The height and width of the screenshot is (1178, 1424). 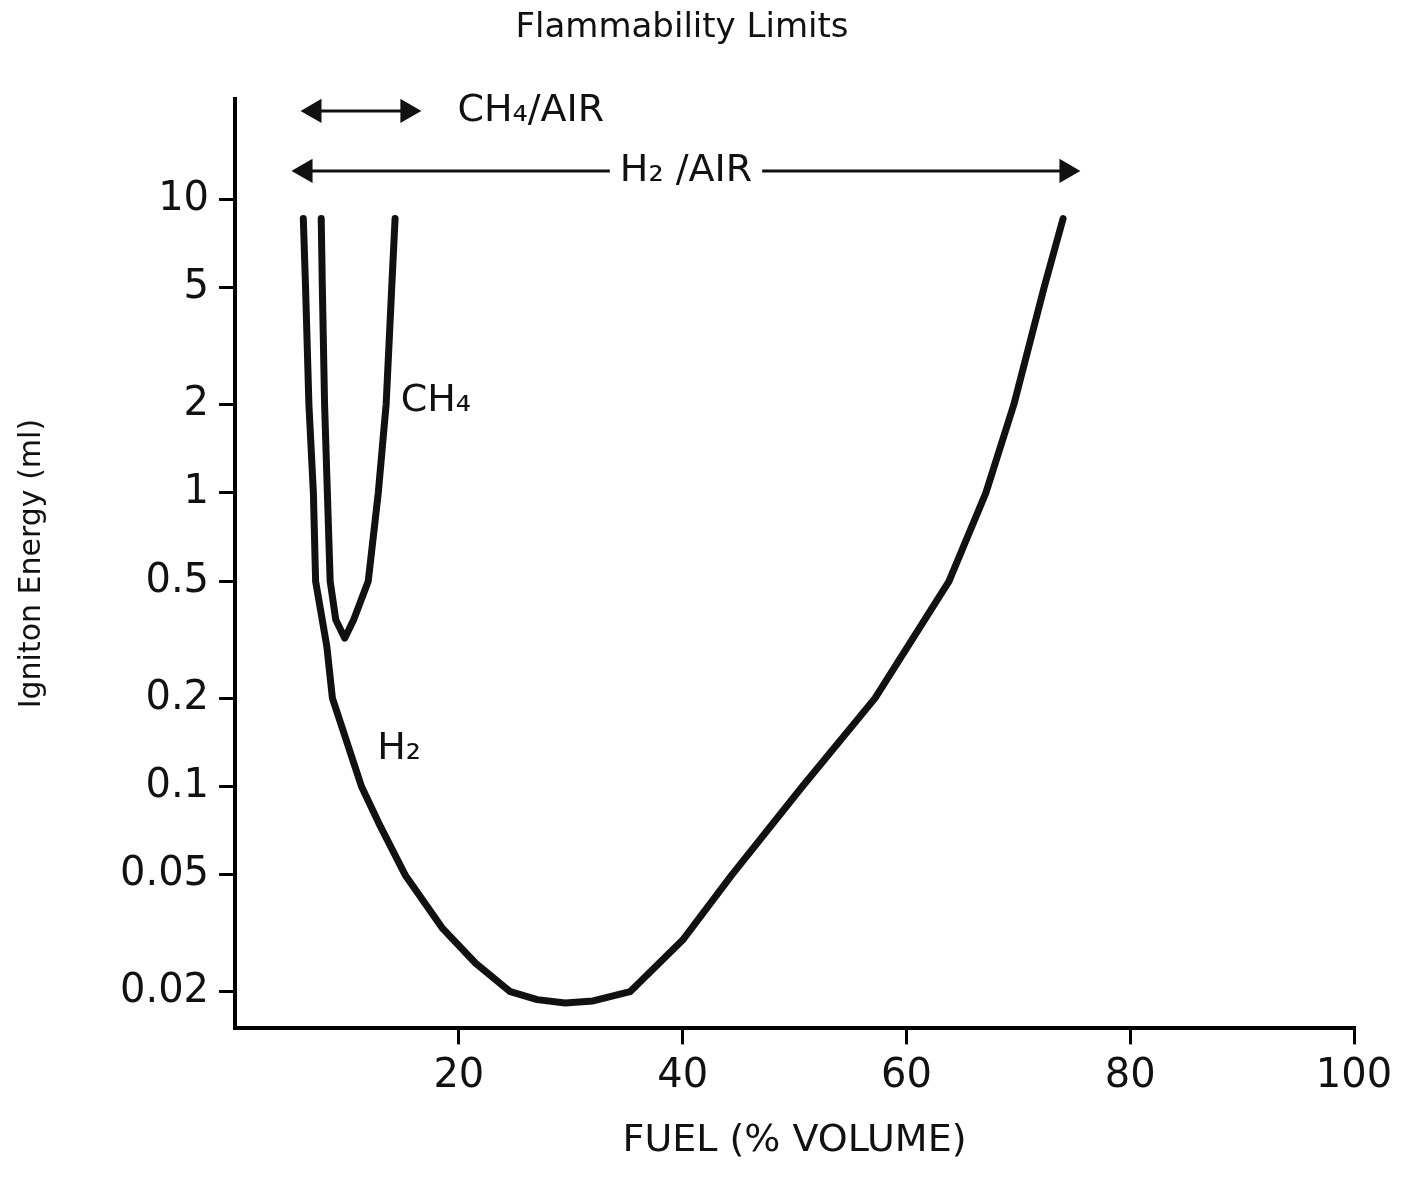 I want to click on x-tick-label: 20, so click(x=459, y=1072).